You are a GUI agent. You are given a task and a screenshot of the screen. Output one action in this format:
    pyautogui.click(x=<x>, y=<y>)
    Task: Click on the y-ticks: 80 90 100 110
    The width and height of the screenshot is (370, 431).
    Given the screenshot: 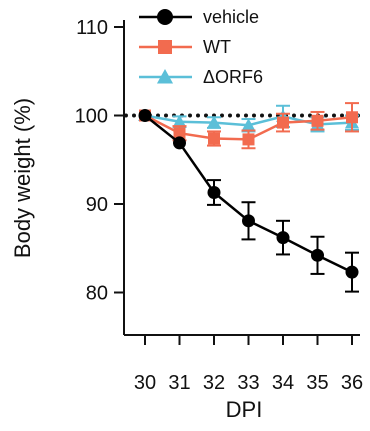 What is the action you would take?
    pyautogui.click(x=99, y=161)
    